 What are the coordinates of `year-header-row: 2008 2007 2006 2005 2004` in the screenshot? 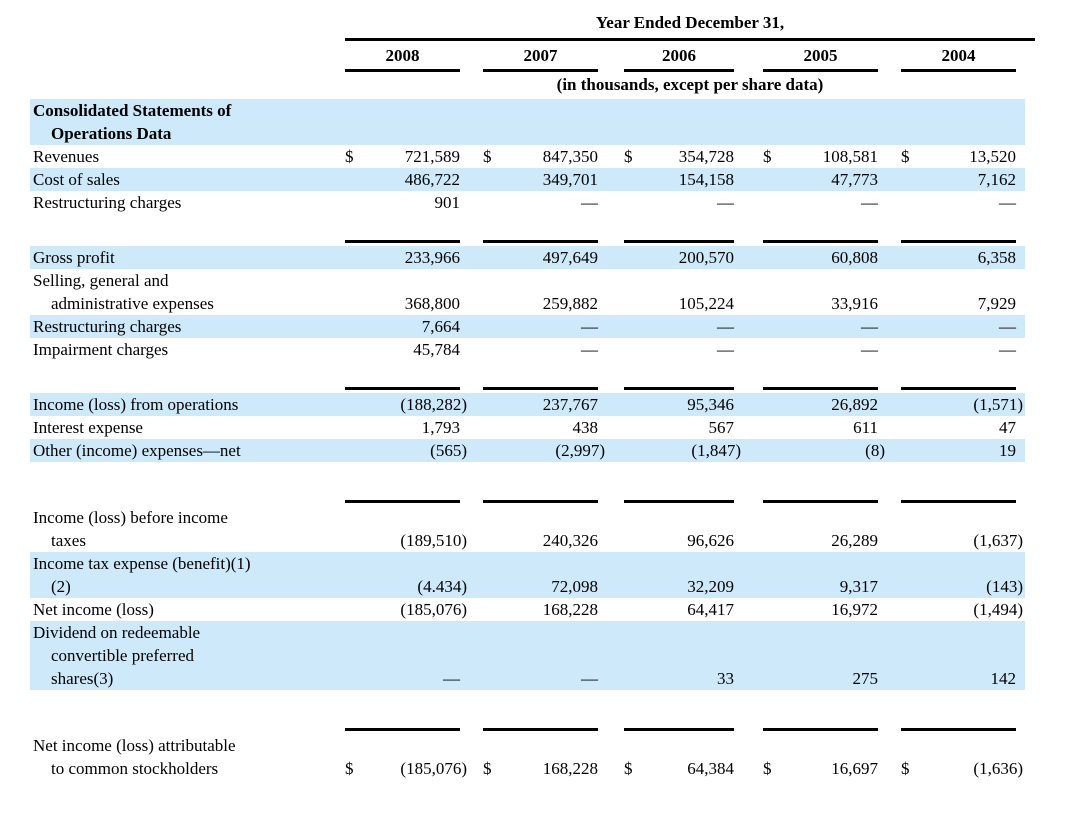 It's located at (527, 58).